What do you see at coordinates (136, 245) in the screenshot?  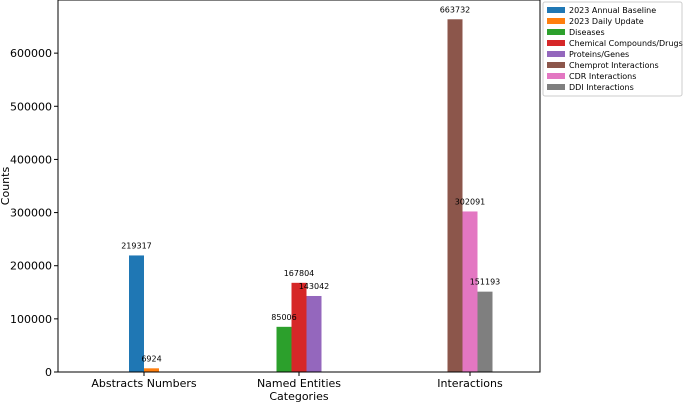 I see `bar-value-label: 219317` at bounding box center [136, 245].